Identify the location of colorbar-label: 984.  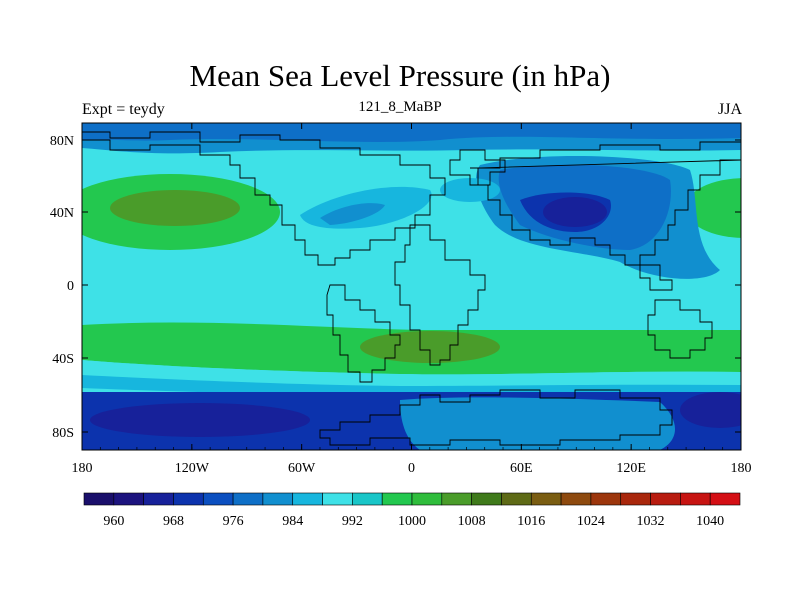
(292, 521).